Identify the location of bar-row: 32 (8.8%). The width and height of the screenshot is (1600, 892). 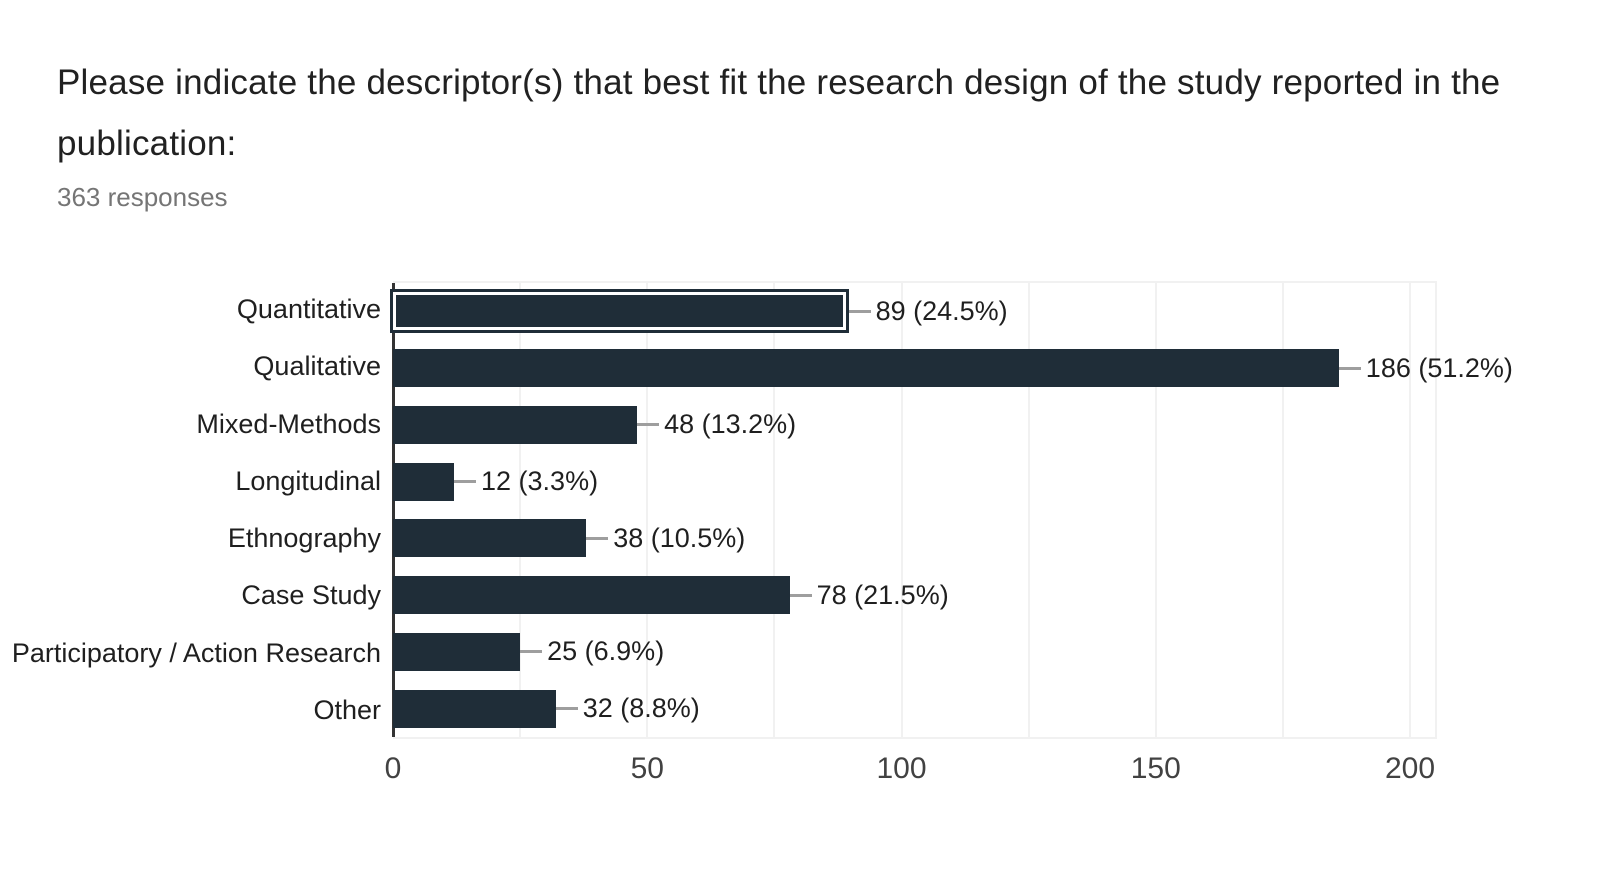
(914, 708).